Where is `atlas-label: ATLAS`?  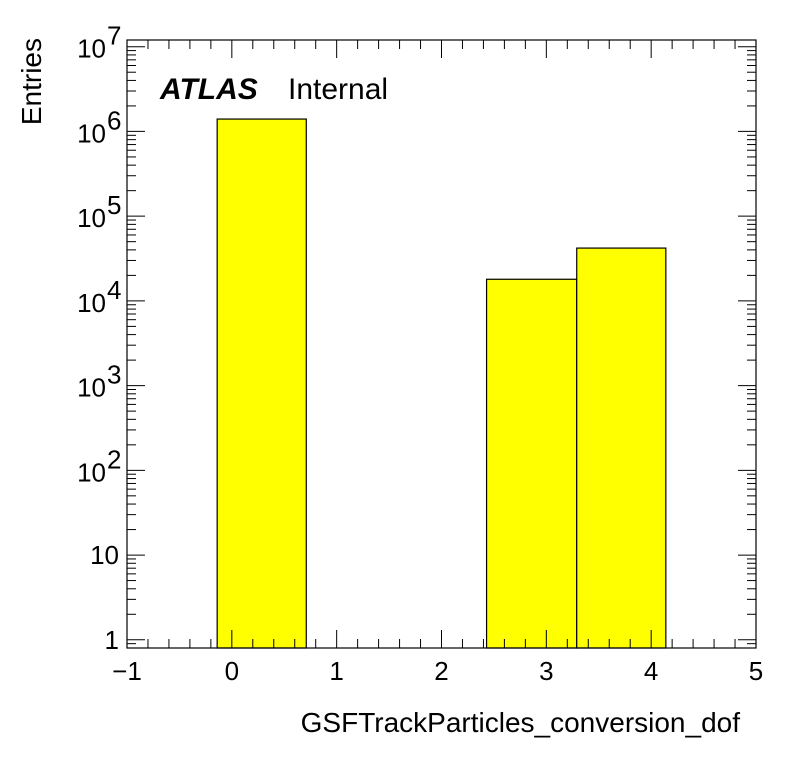
atlas-label: ATLAS is located at coordinates (208, 89).